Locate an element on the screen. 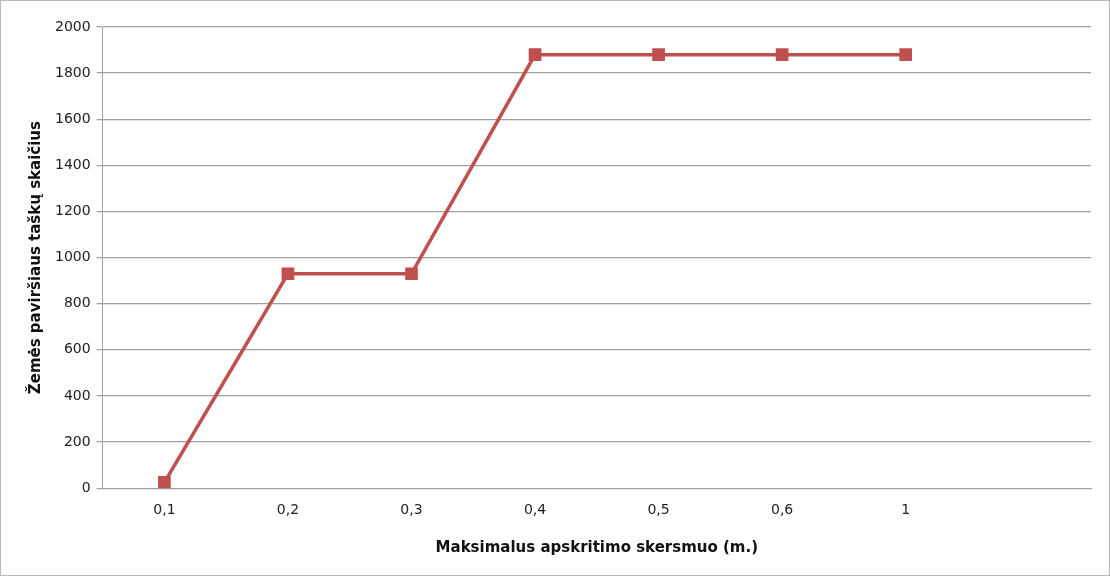  x-tick-label: 0,5 is located at coordinates (658, 509).